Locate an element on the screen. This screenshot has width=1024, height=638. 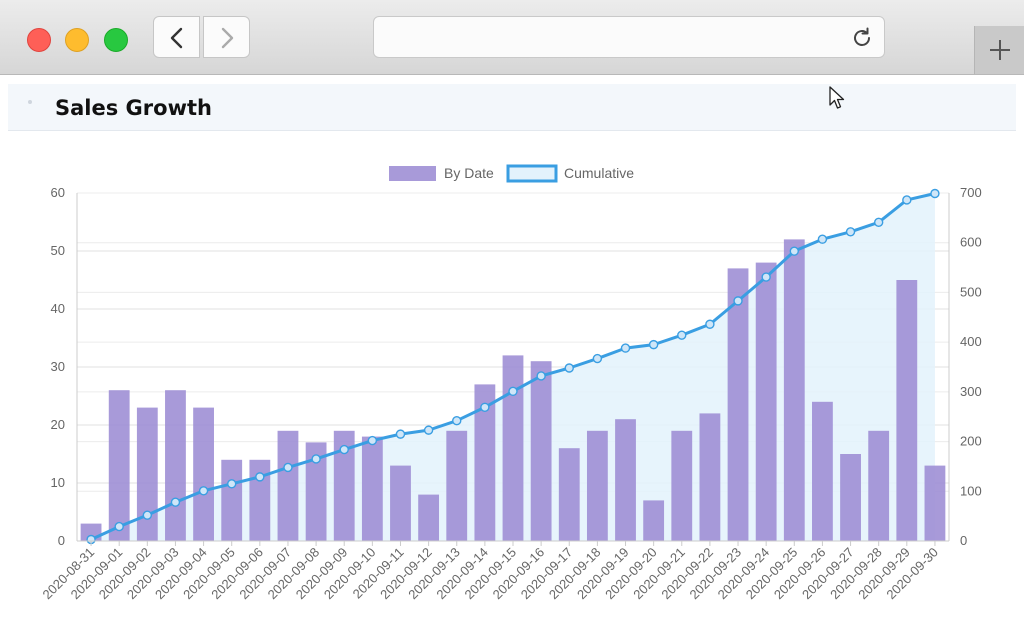
y-left-tick-label: 50 is located at coordinates (58, 250).